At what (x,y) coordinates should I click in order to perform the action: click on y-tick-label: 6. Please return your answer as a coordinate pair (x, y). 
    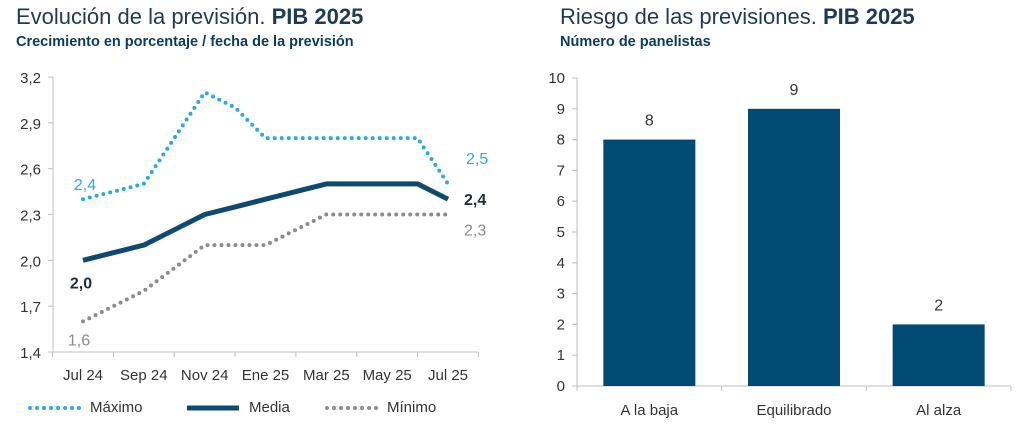
    Looking at the image, I should click on (561, 201).